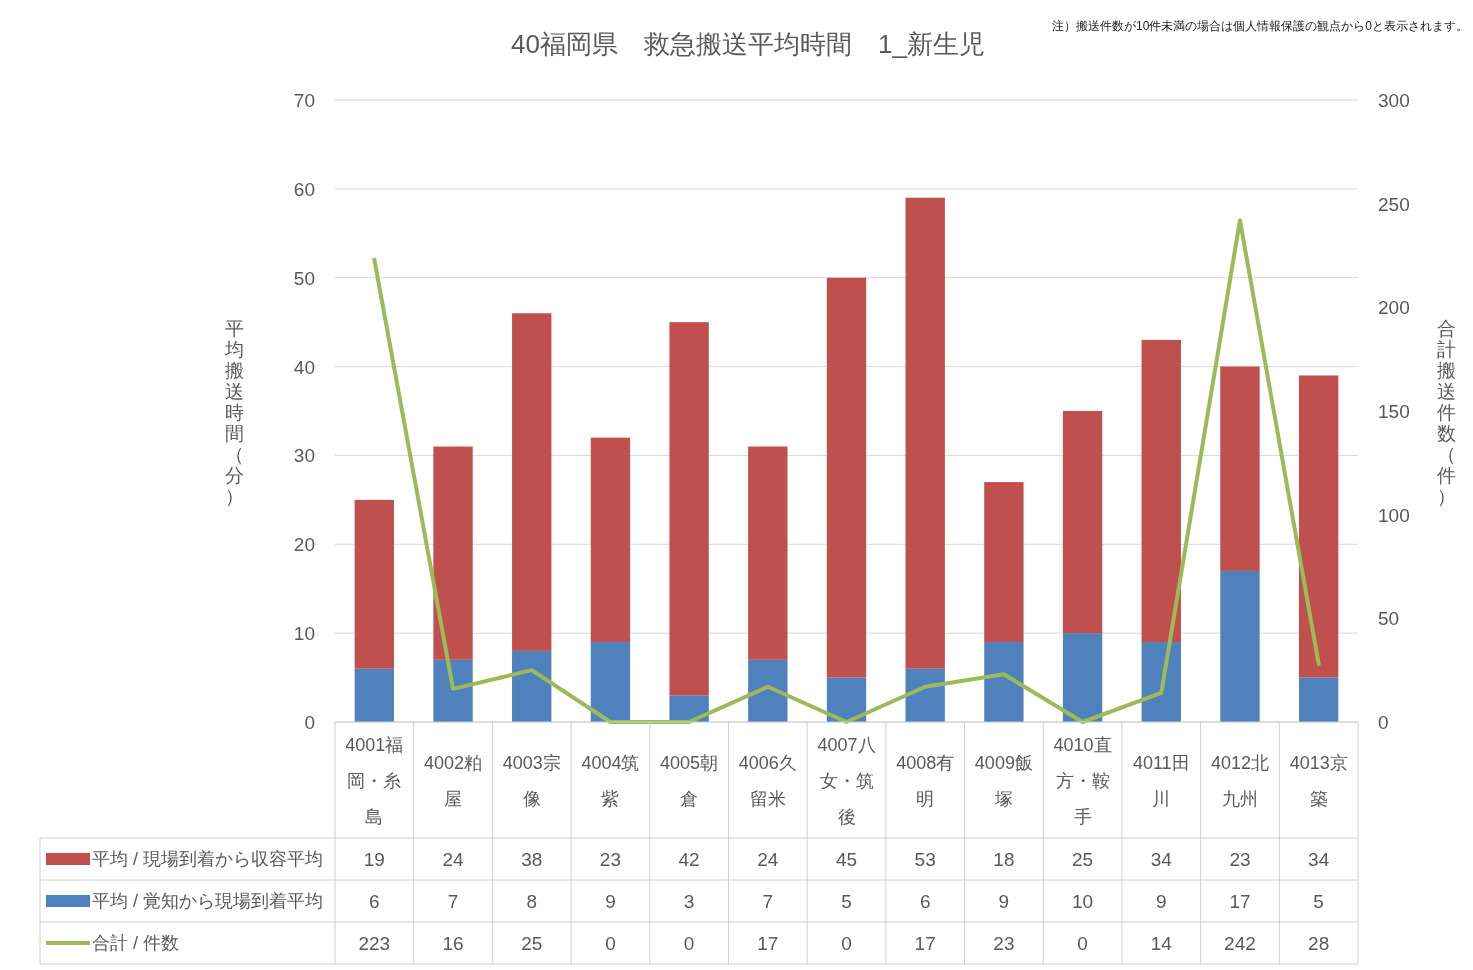 This screenshot has height=970, width=1473. Describe the element at coordinates (304, 100) in the screenshot. I see `y-tick-label: 70` at that location.